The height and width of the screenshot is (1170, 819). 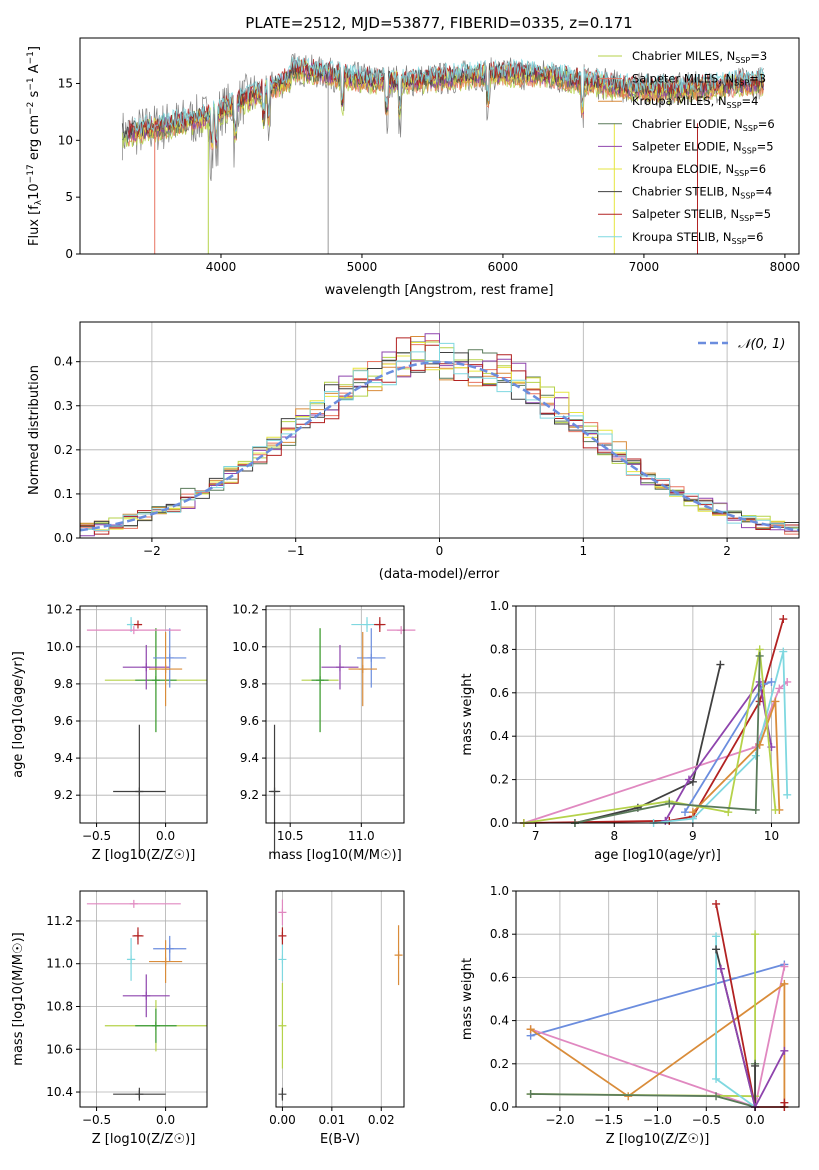 What do you see at coordinates (699, 80) in the screenshot?
I see `legend-label: Salpeter MILES, NSSP=3` at bounding box center [699, 80].